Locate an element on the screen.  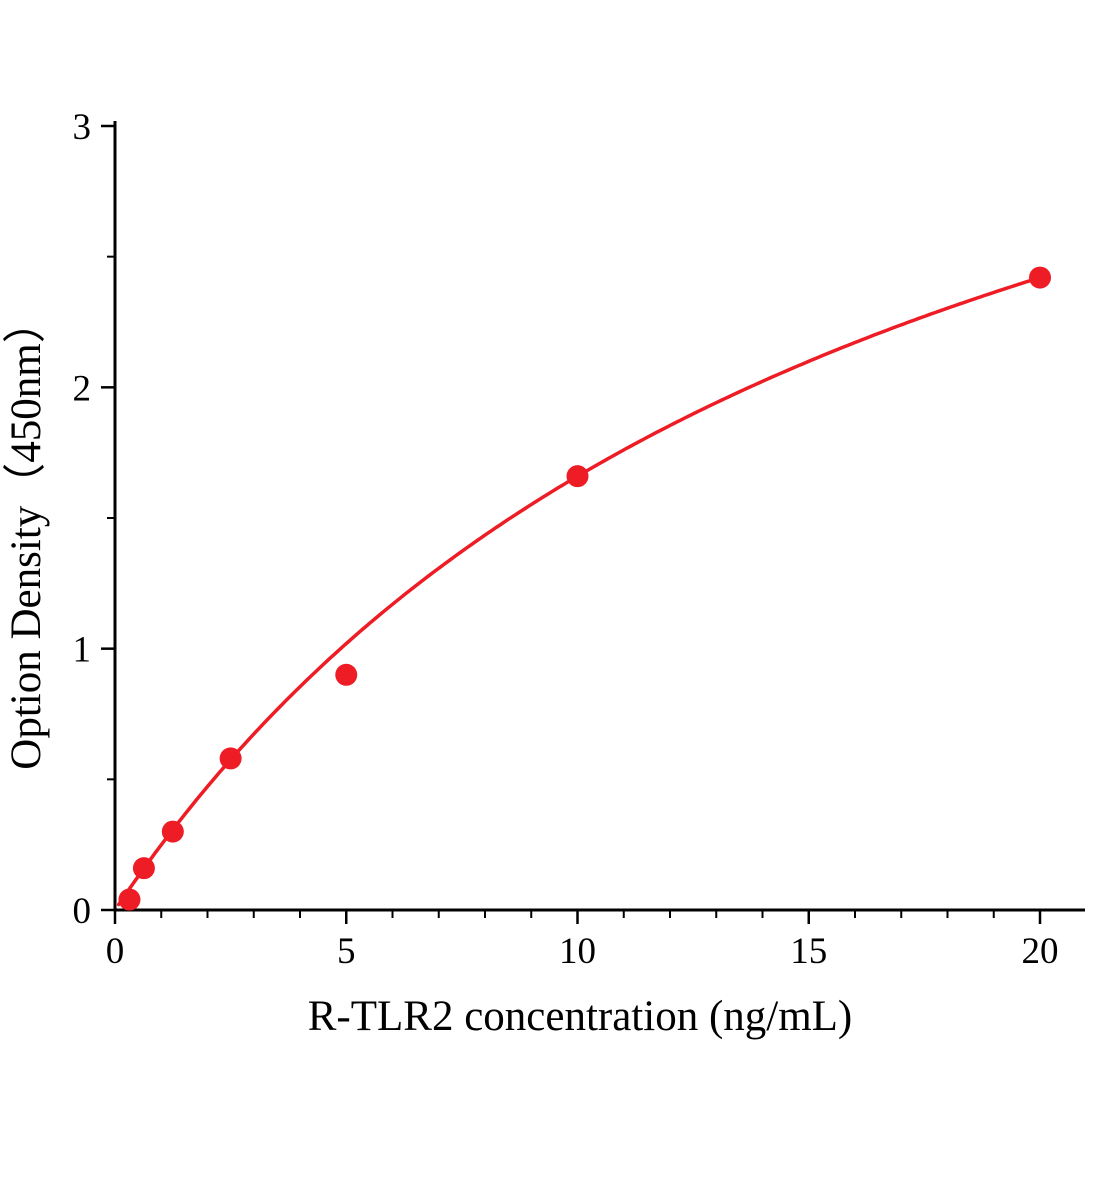
y-tick-label: 2 is located at coordinates (82, 388).